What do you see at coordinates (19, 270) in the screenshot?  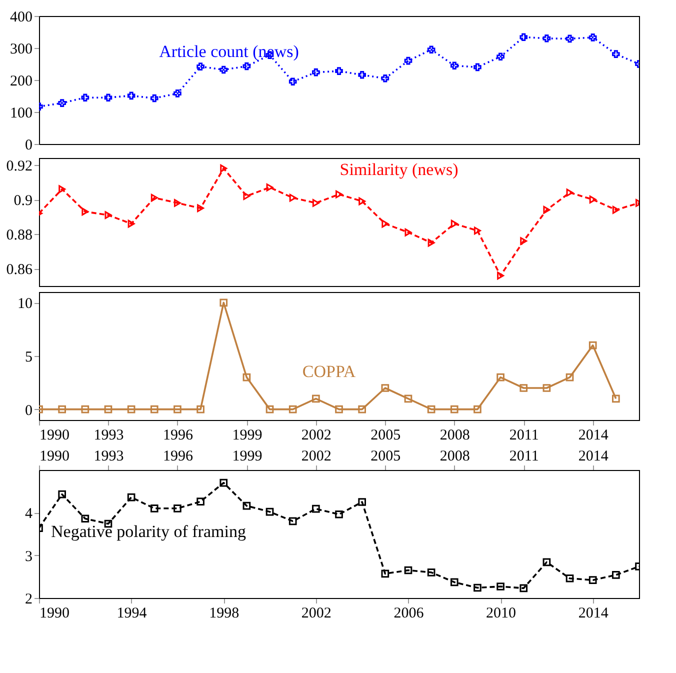 I see `y-tick-label: 0.86` at bounding box center [19, 270].